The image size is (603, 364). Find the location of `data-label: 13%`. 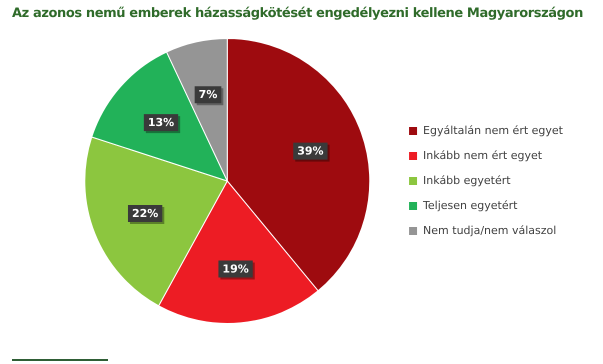

data-label: 13% is located at coordinates (161, 122).